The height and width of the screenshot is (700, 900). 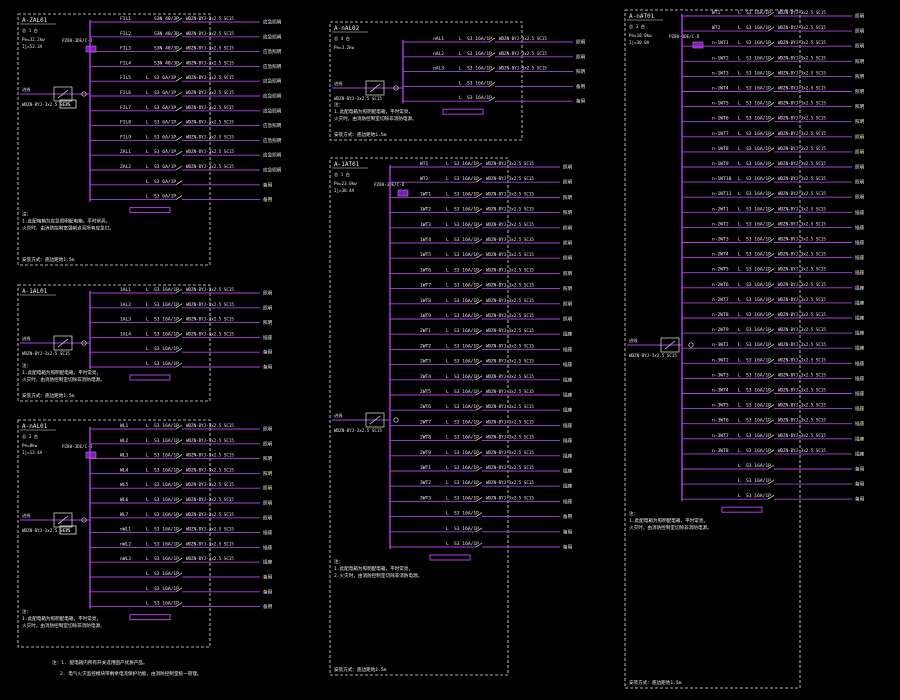 I want to click on circuit-code: n-2WT9, so click(x=720, y=330).